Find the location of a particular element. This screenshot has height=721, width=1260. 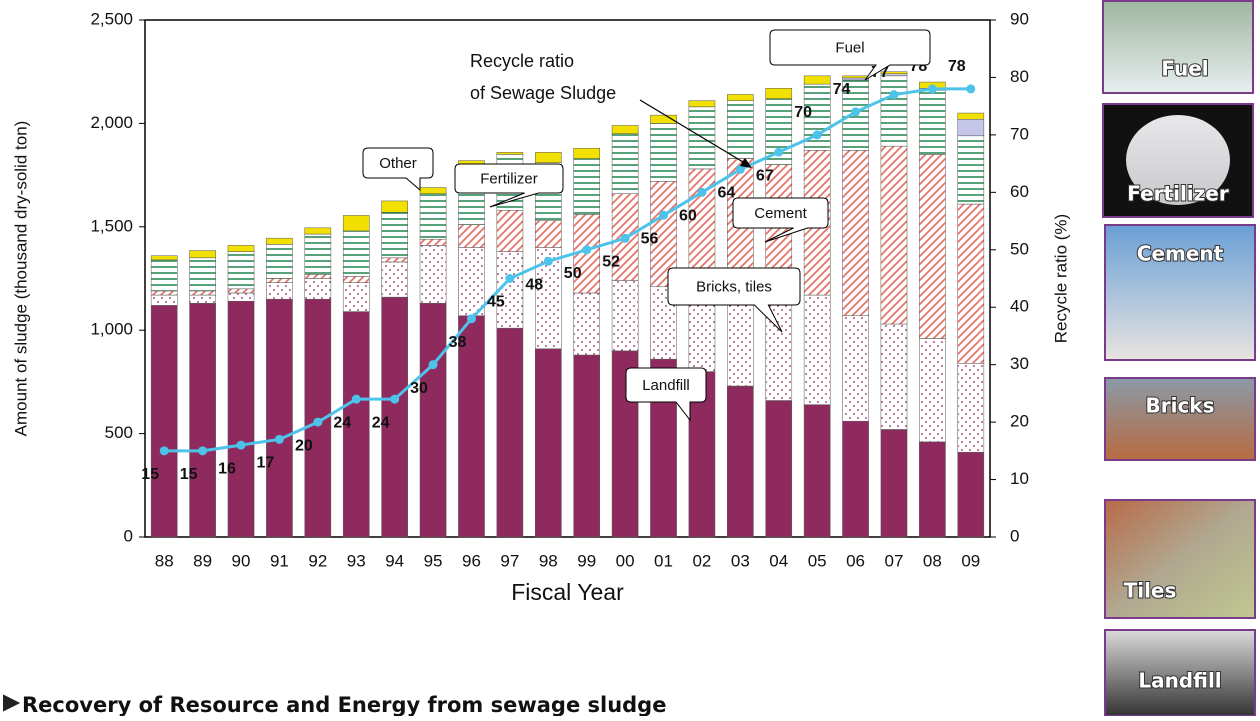

data-label: 50 is located at coordinates (573, 273).